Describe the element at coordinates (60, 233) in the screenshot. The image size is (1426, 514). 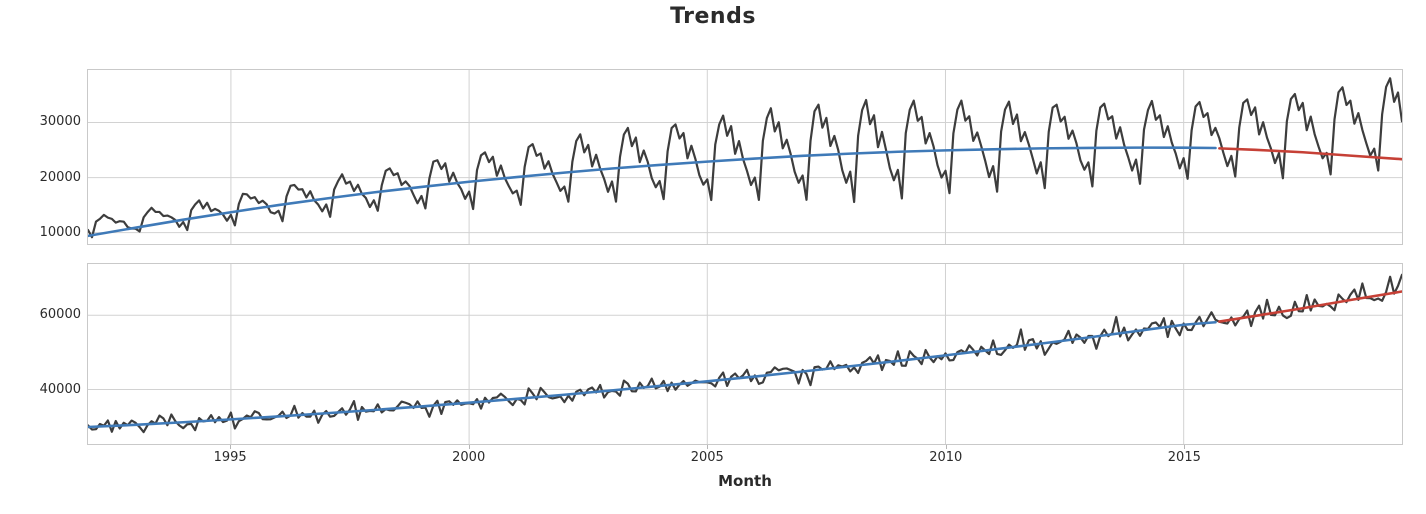
I see `y-tick-label: 10000` at that location.